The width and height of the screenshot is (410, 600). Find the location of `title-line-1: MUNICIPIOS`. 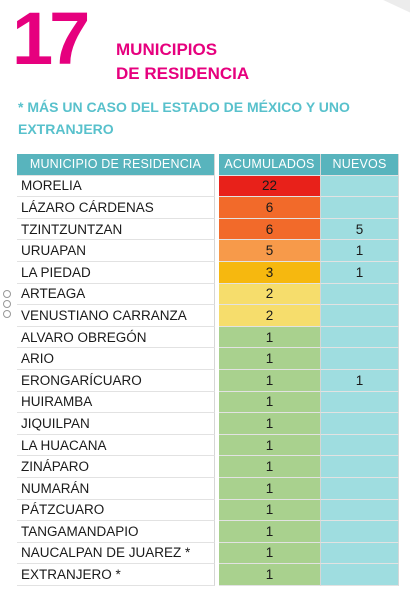

title-line-1: MUNICIPIOS is located at coordinates (167, 49).